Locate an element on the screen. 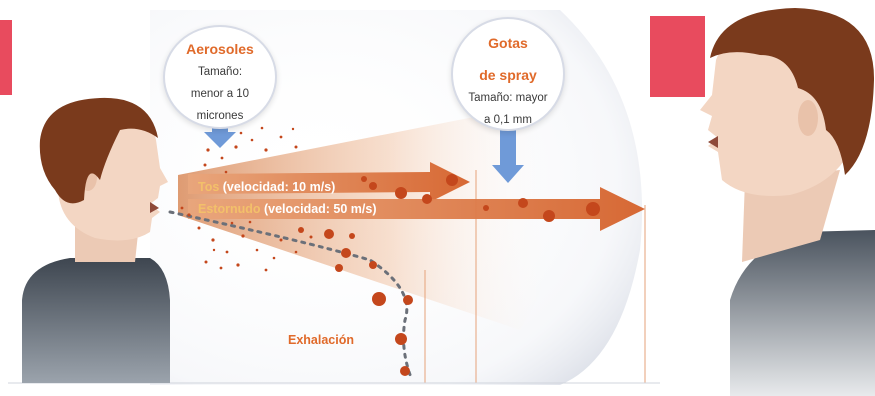 Image resolution: width=875 pixels, height=396 pixels. spray-title-line-2: de spray is located at coordinates (508, 75).